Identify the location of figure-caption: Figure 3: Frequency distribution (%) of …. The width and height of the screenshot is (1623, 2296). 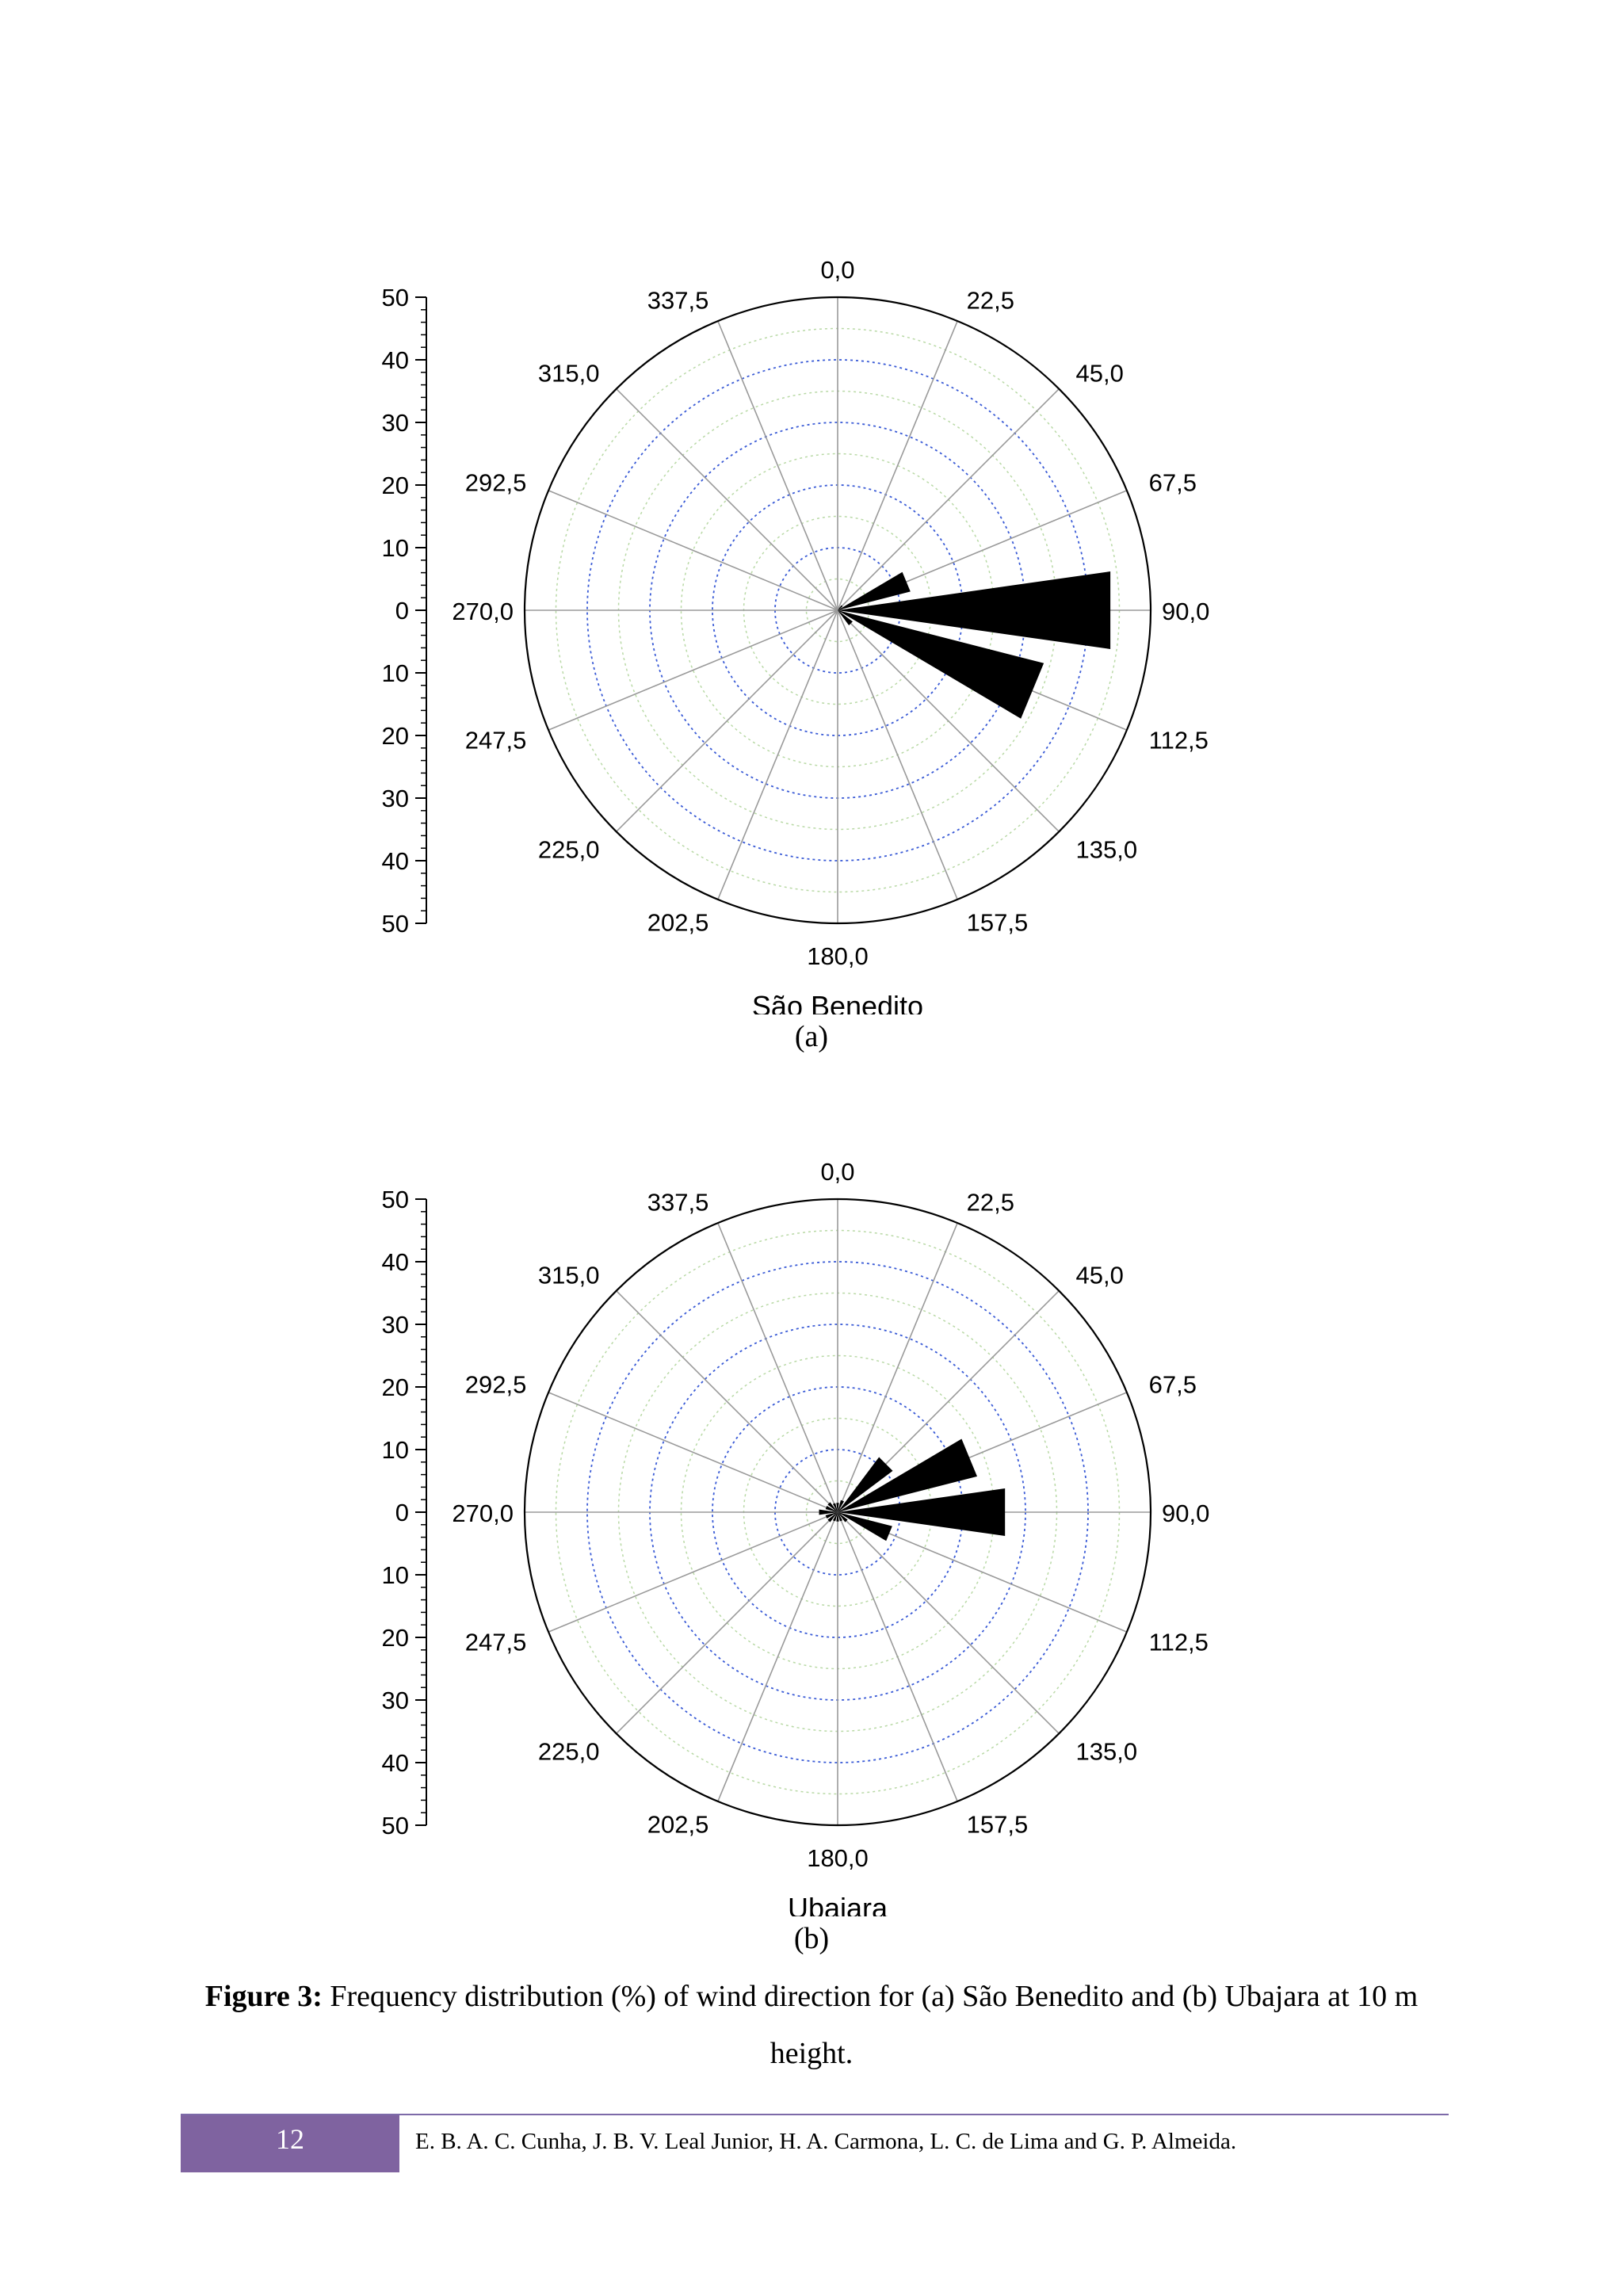
(811, 2025).